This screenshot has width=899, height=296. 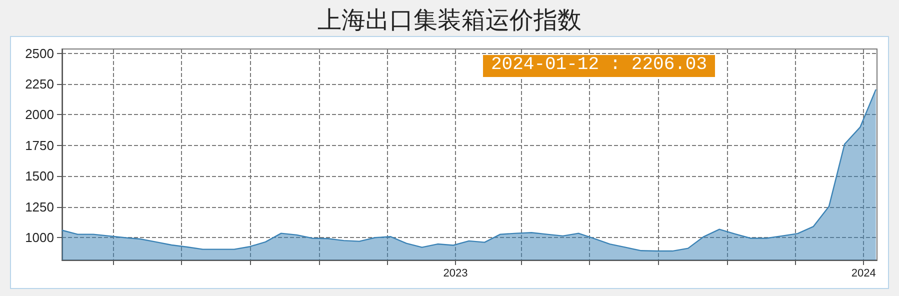 What do you see at coordinates (39, 145) in the screenshot?
I see `y-tick-label: 1750` at bounding box center [39, 145].